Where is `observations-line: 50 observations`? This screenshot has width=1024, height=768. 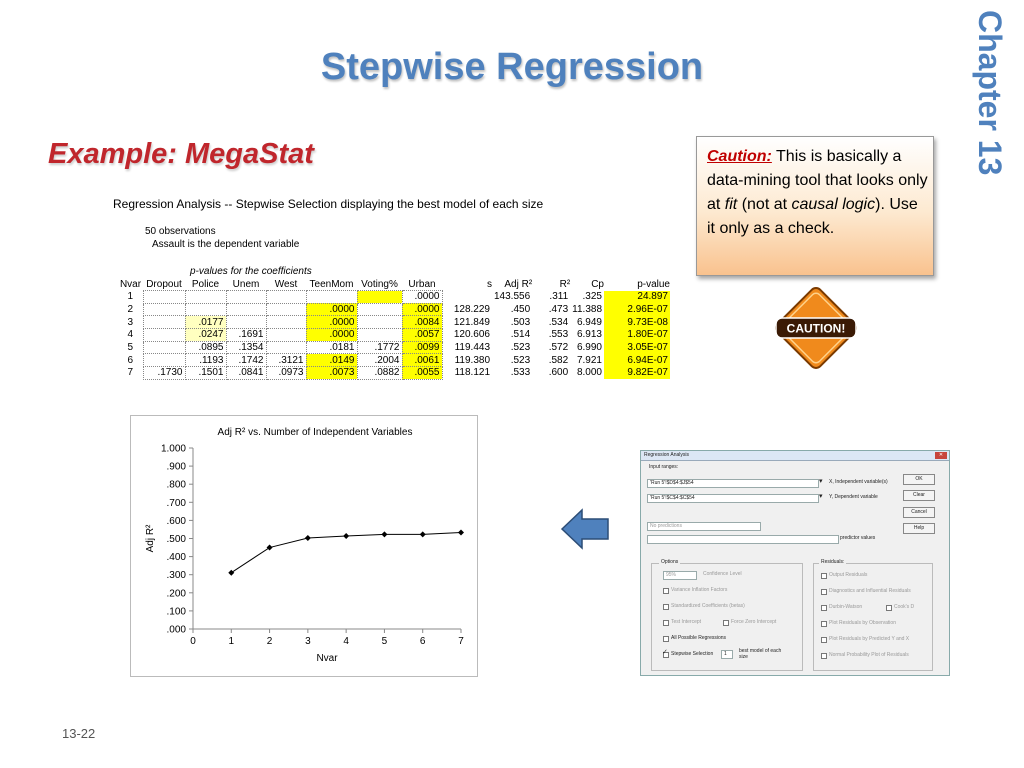 observations-line: 50 observations is located at coordinates (180, 231).